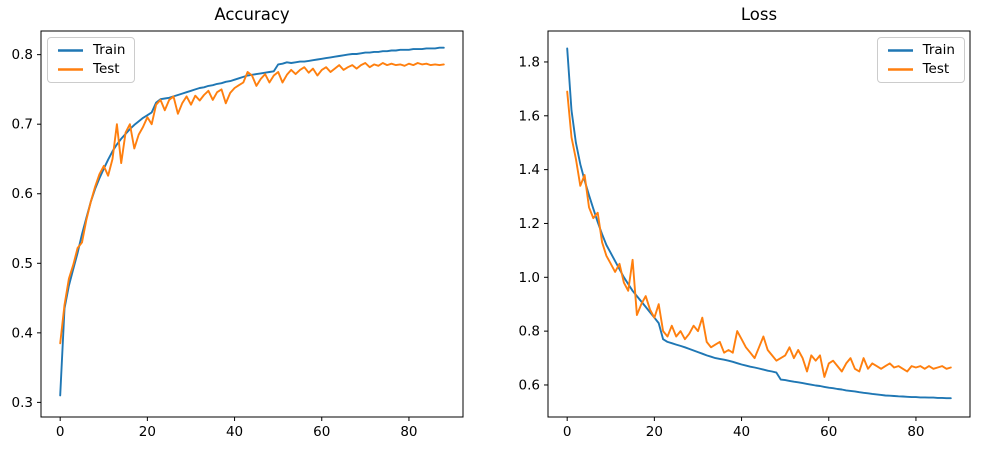 The width and height of the screenshot is (981, 451). What do you see at coordinates (529, 278) in the screenshot?
I see `y-tick-label: 1.0` at bounding box center [529, 278].